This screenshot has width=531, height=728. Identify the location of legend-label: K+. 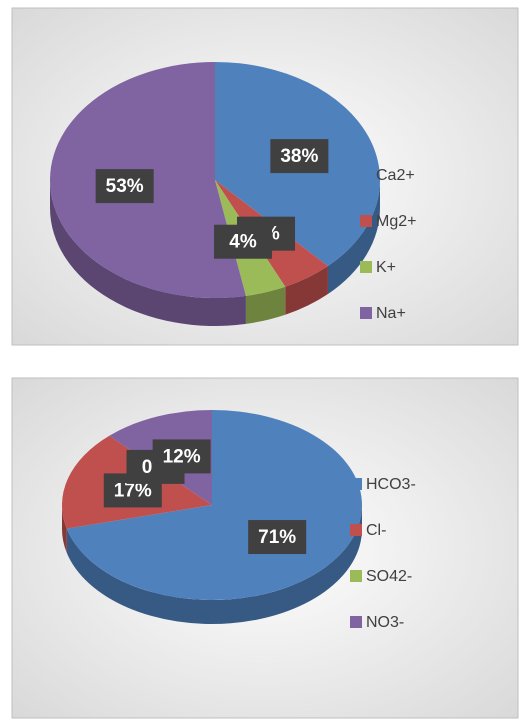
(386, 267).